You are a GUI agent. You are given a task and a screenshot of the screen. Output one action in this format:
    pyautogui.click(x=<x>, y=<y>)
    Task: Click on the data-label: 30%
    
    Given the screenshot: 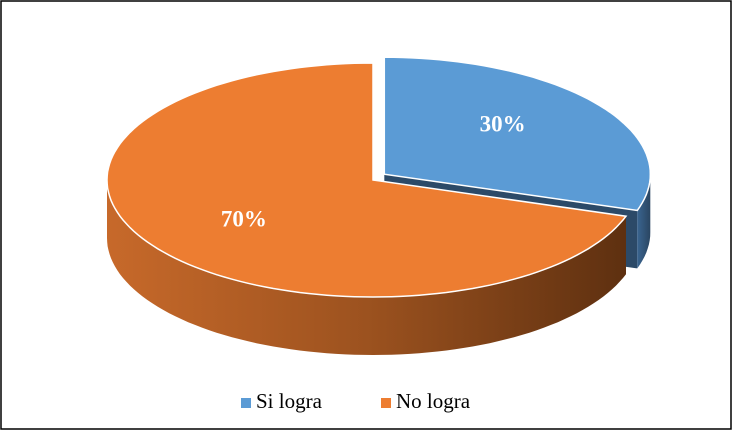 What is the action you would take?
    pyautogui.click(x=503, y=124)
    